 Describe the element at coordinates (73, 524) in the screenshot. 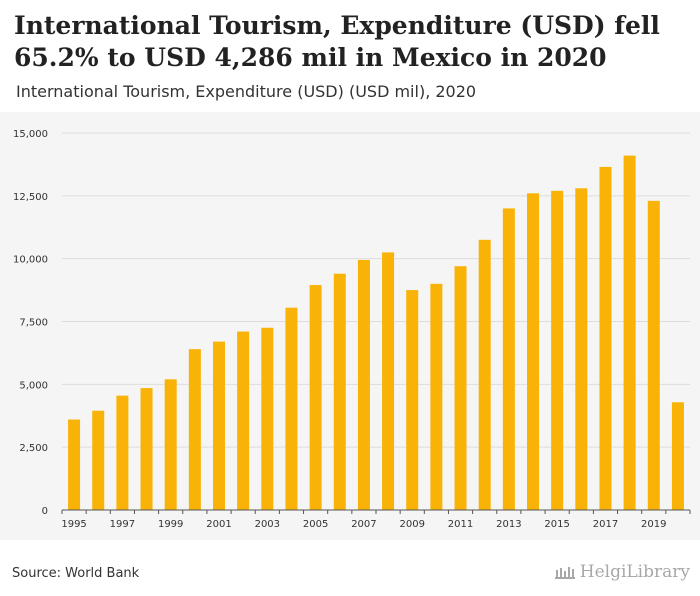

I see `x-tick-label: 1995` at that location.